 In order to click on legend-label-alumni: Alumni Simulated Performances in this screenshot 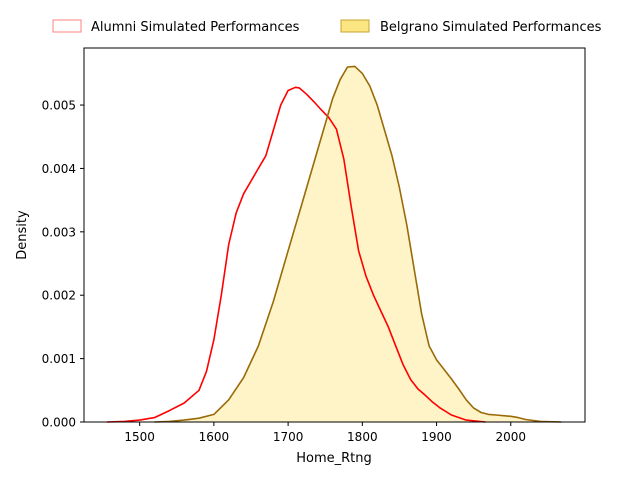, I will do `click(195, 27)`.